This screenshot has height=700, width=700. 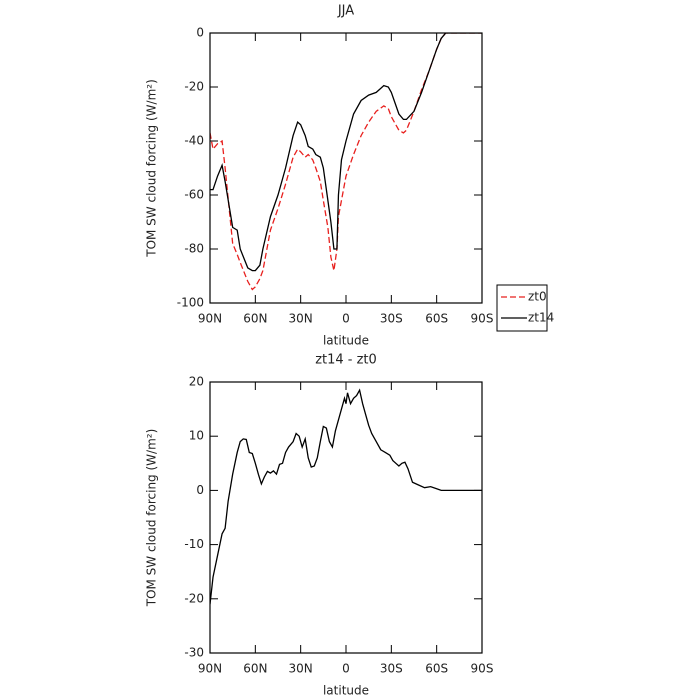 I want to click on legend-label: zt0, so click(x=537, y=297).